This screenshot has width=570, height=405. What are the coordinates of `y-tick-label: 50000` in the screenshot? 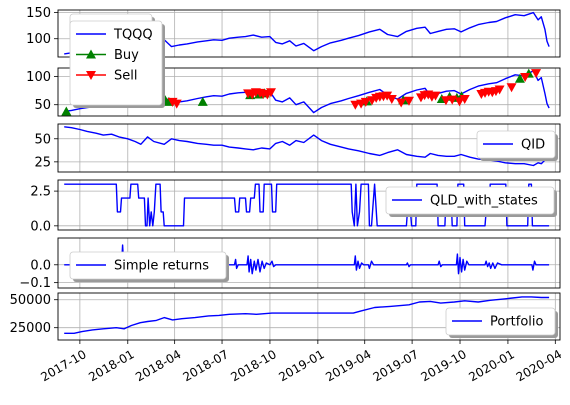 It's located at (30, 300).